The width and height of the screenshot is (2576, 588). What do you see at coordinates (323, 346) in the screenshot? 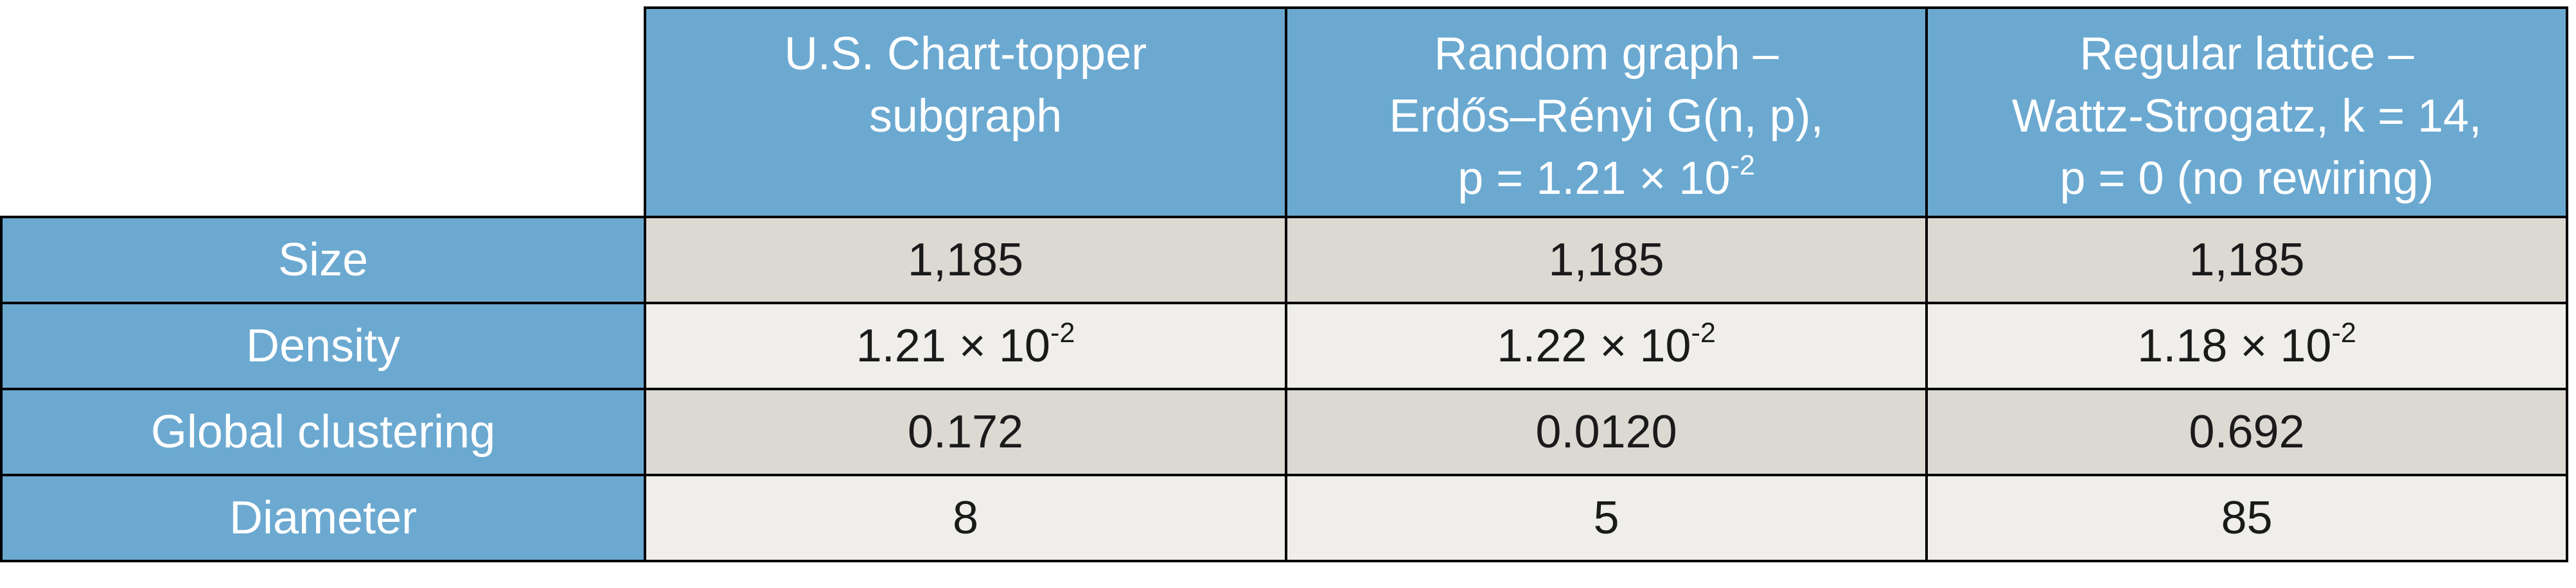
I see `row-label: Density` at bounding box center [323, 346].